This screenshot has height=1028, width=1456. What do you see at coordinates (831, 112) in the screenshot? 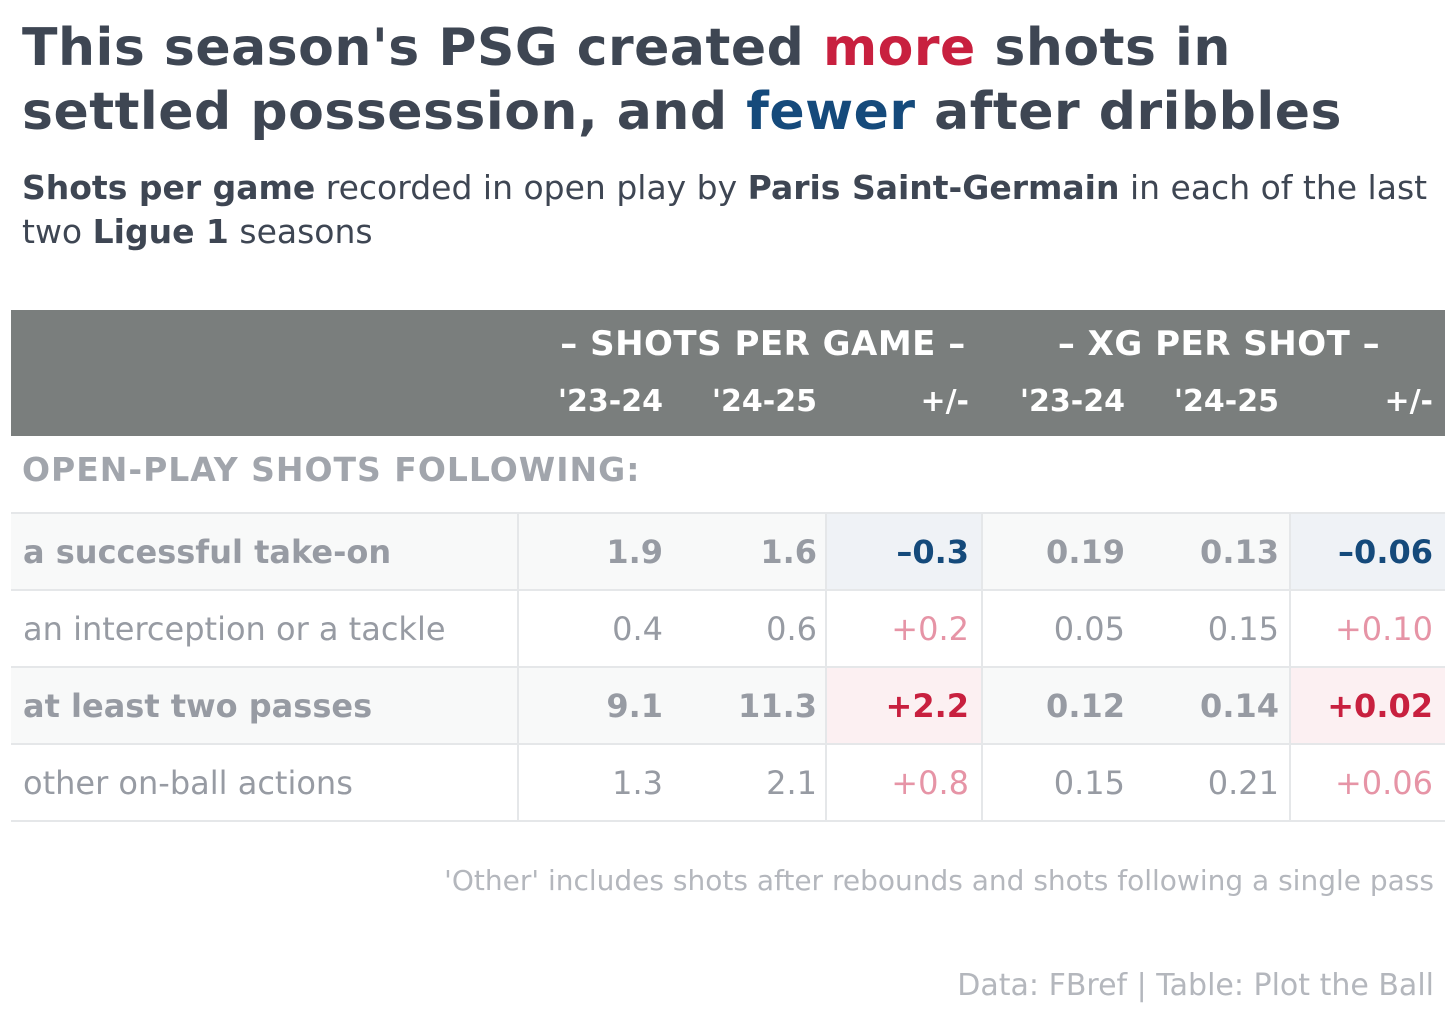
I see `title-fewer: fewer` at bounding box center [831, 112].